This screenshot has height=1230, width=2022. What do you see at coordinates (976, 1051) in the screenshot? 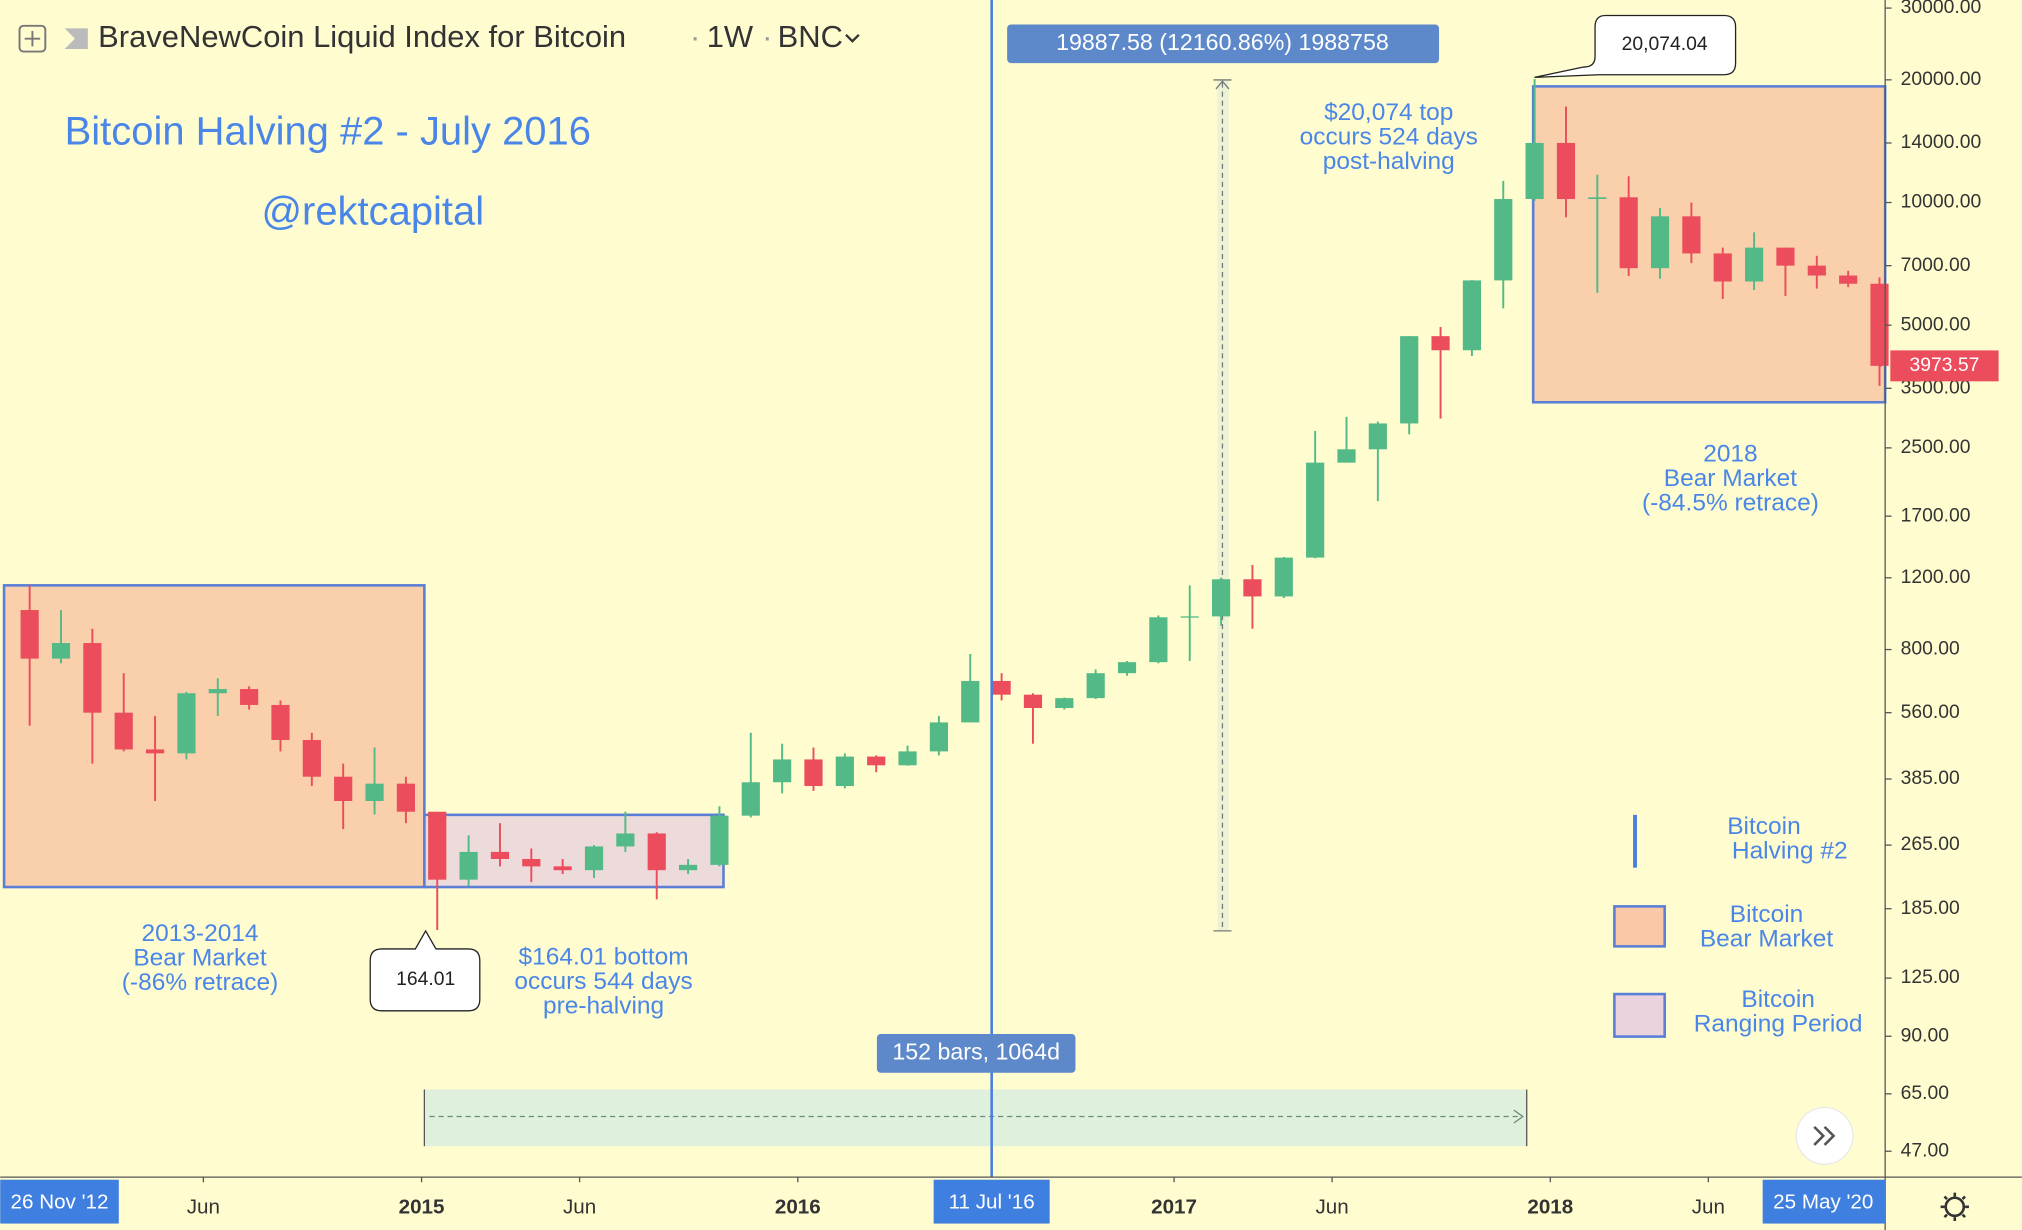
I see `measure-time-label: 152 bars, 1064d` at bounding box center [976, 1051].